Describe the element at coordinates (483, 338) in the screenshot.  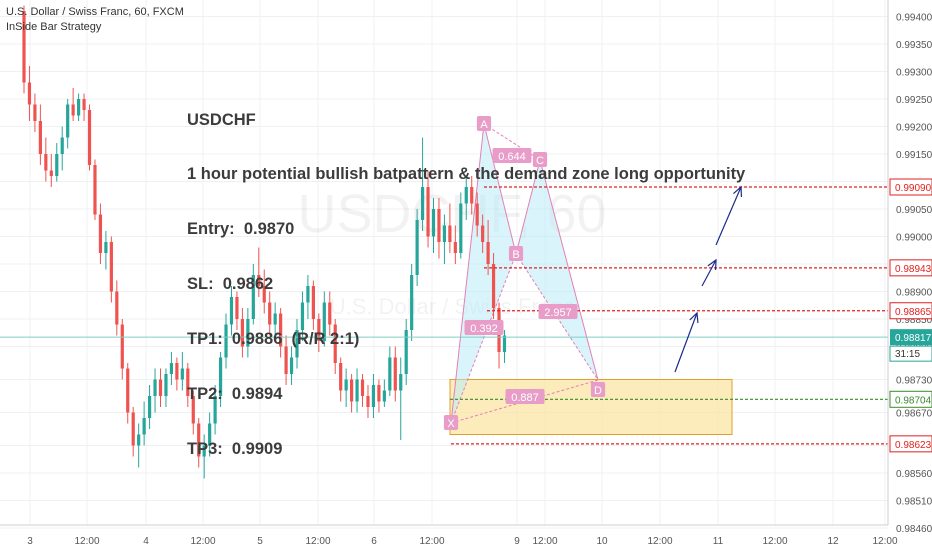
I see `pattern-leg-xb` at that location.